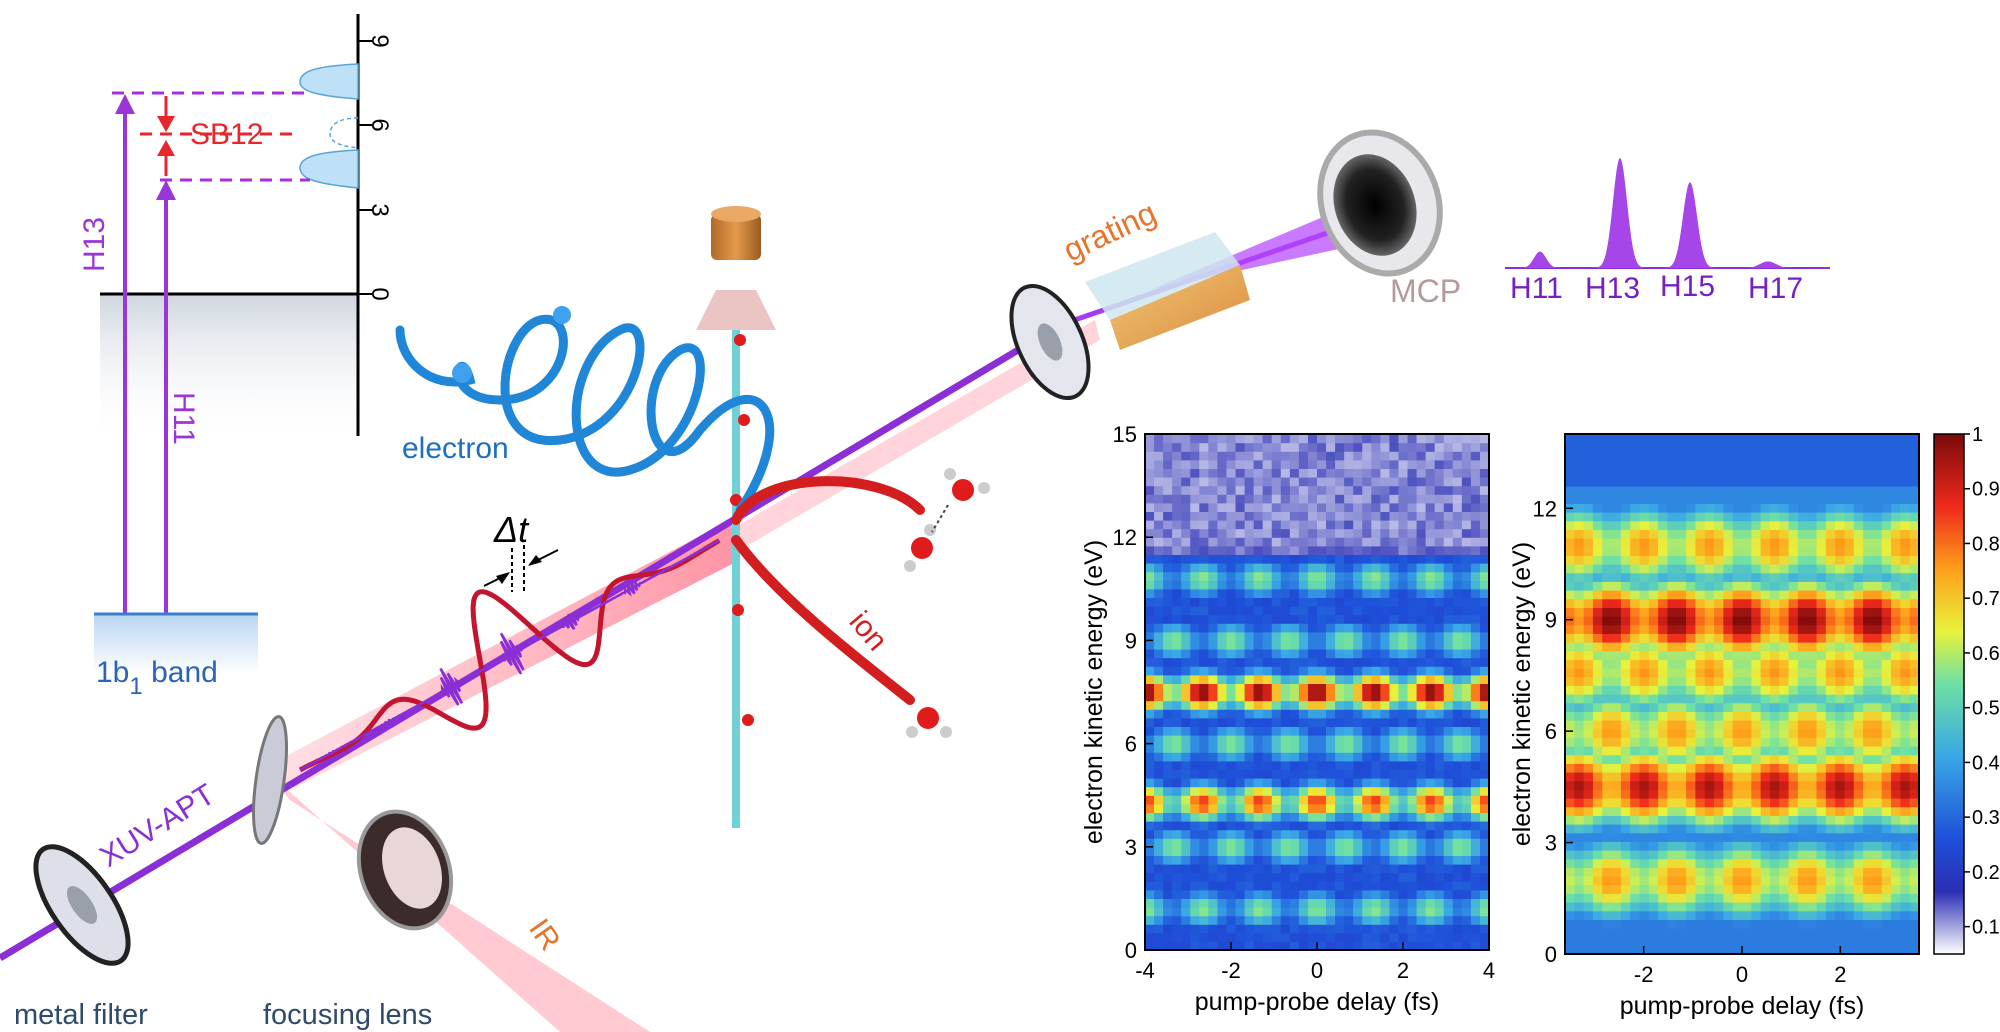 The width and height of the screenshot is (2000, 1032). Describe the element at coordinates (1967, 689) in the screenshot. I see `colorbar: 0.10.20.30.40.50.60.70.80.91` at that location.